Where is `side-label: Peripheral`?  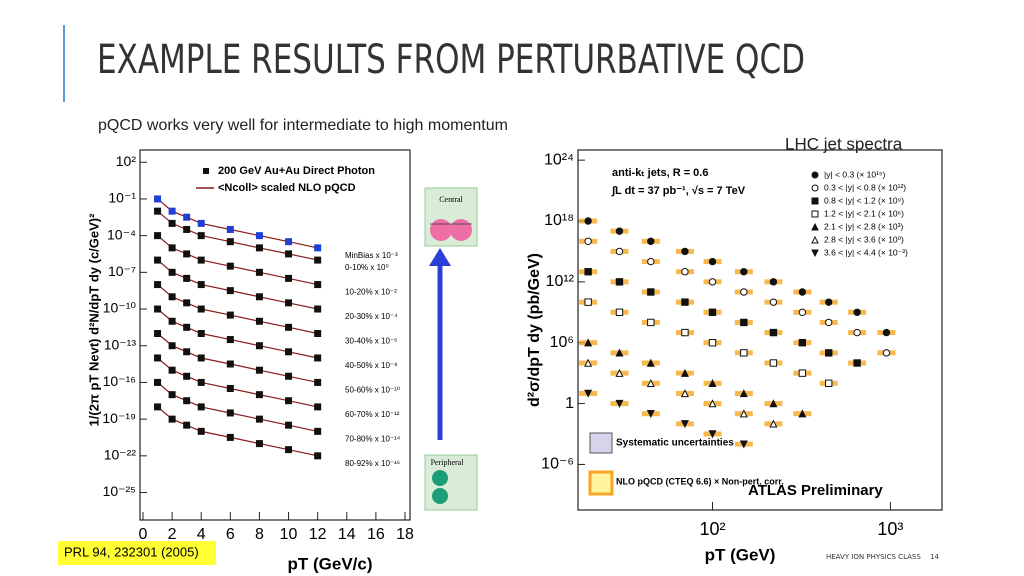 side-label: Peripheral is located at coordinates (448, 462).